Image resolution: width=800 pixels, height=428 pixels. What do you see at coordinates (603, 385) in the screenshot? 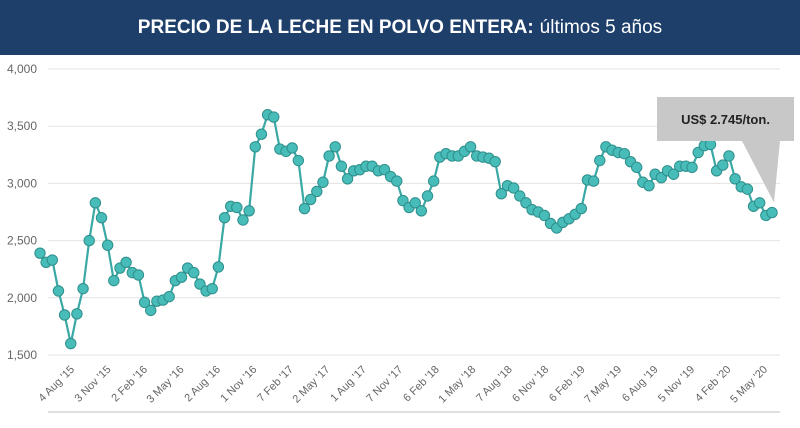
I see `x-tick-label: 7 May '19` at bounding box center [603, 385].